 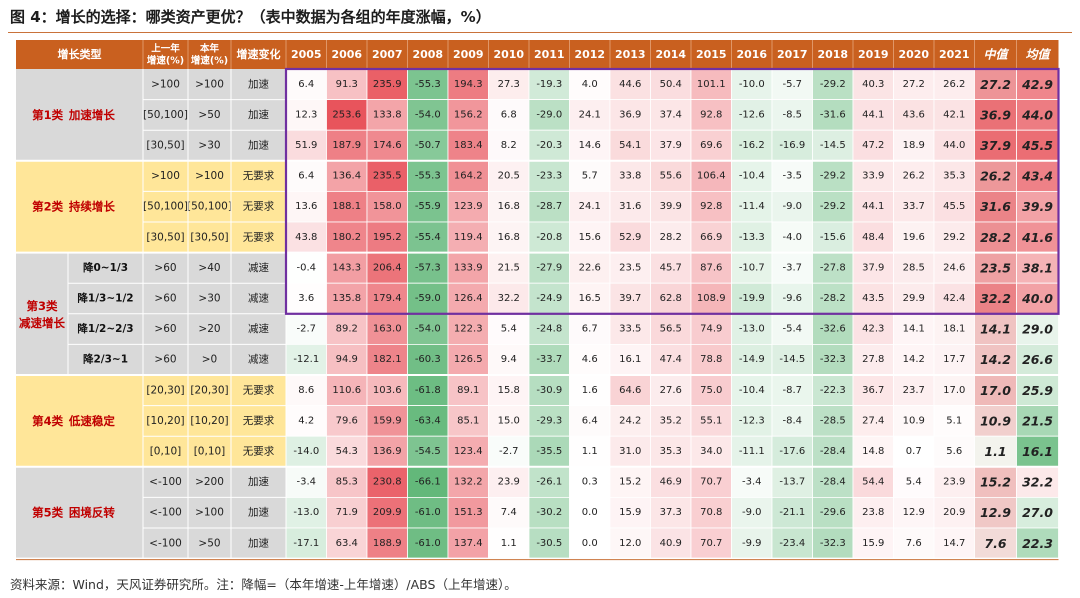 What do you see at coordinates (873, 482) in the screenshot?
I see `heat-value-13-2019: 54.4` at bounding box center [873, 482].